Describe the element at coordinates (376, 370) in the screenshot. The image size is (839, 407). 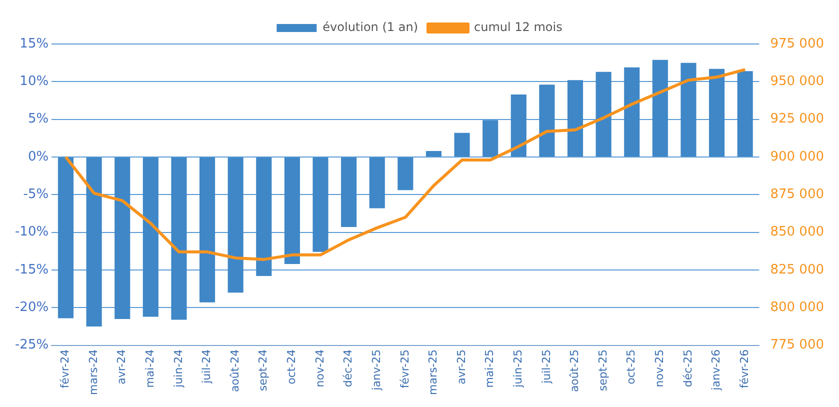
I see `x-tick-label: janv-25` at that location.